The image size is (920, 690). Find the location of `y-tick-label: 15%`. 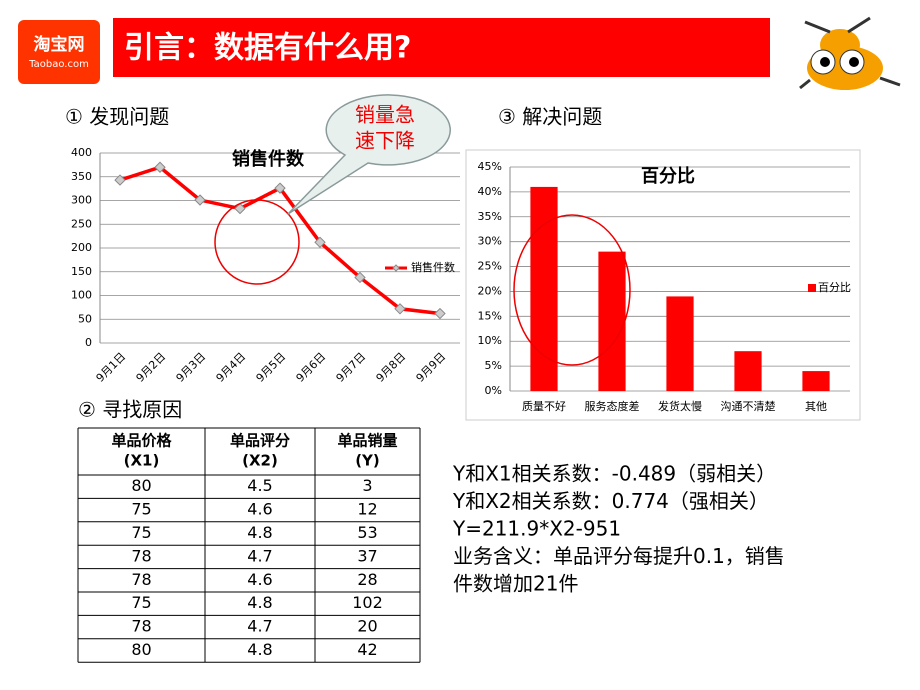

y-tick-label: 15% is located at coordinates (490, 315).